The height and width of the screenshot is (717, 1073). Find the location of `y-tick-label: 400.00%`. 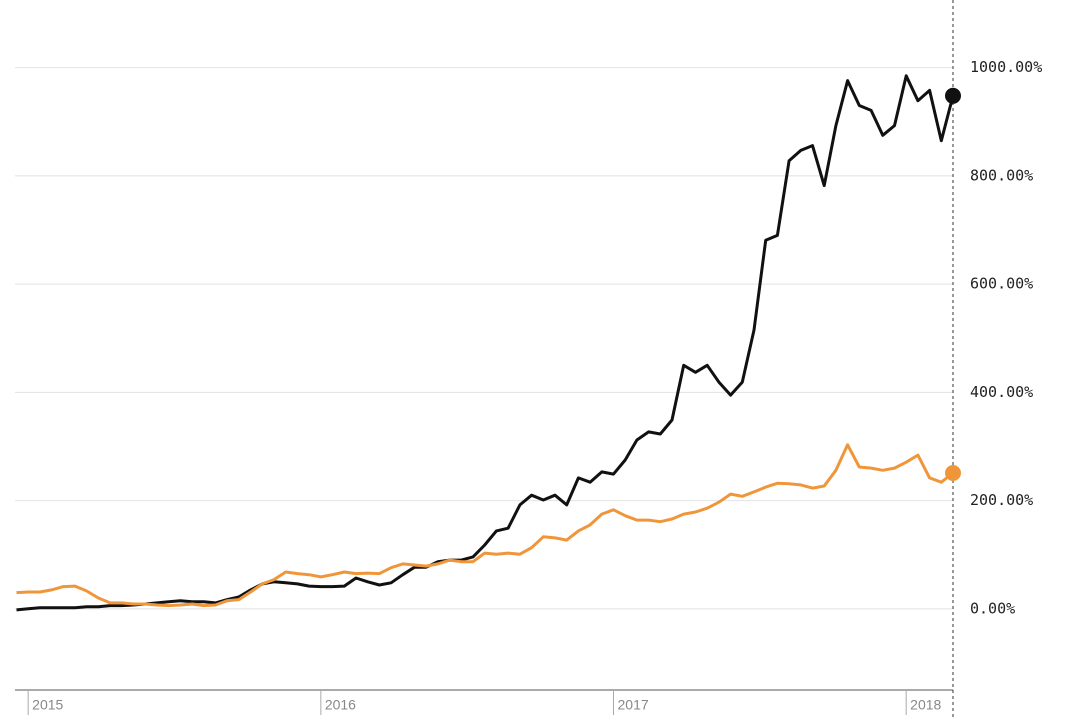

y-tick-label: 400.00% is located at coordinates (1001, 392).